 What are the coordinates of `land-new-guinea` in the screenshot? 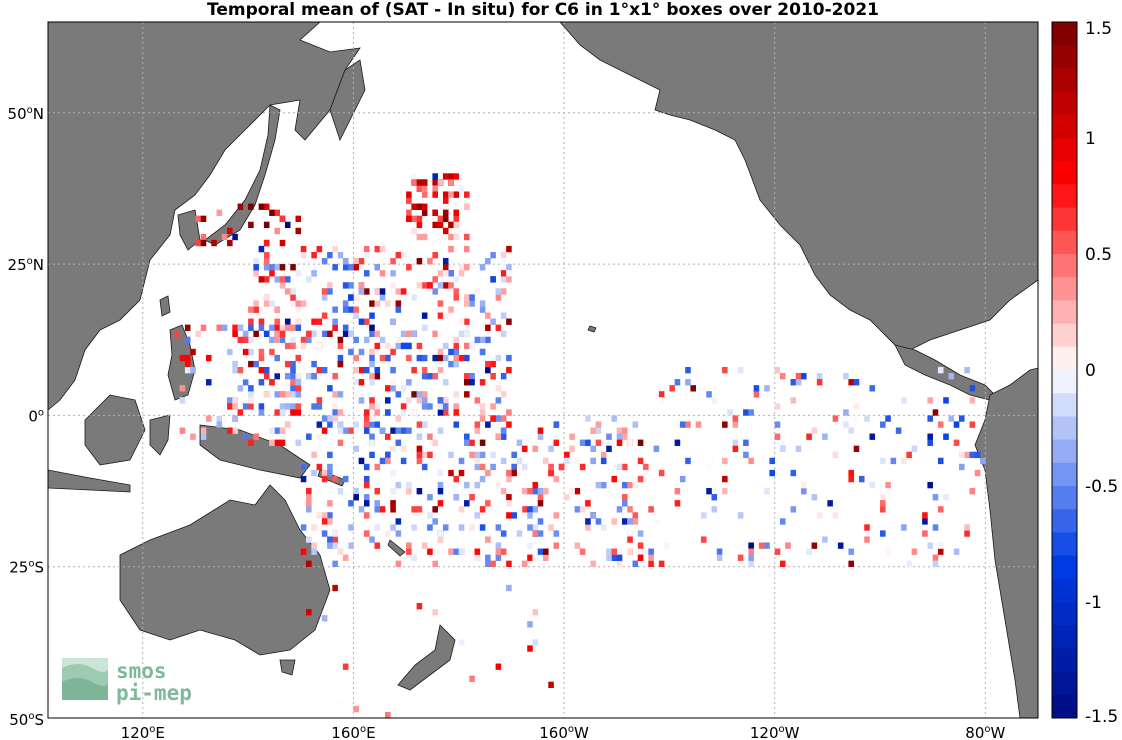 It's located at (255, 451).